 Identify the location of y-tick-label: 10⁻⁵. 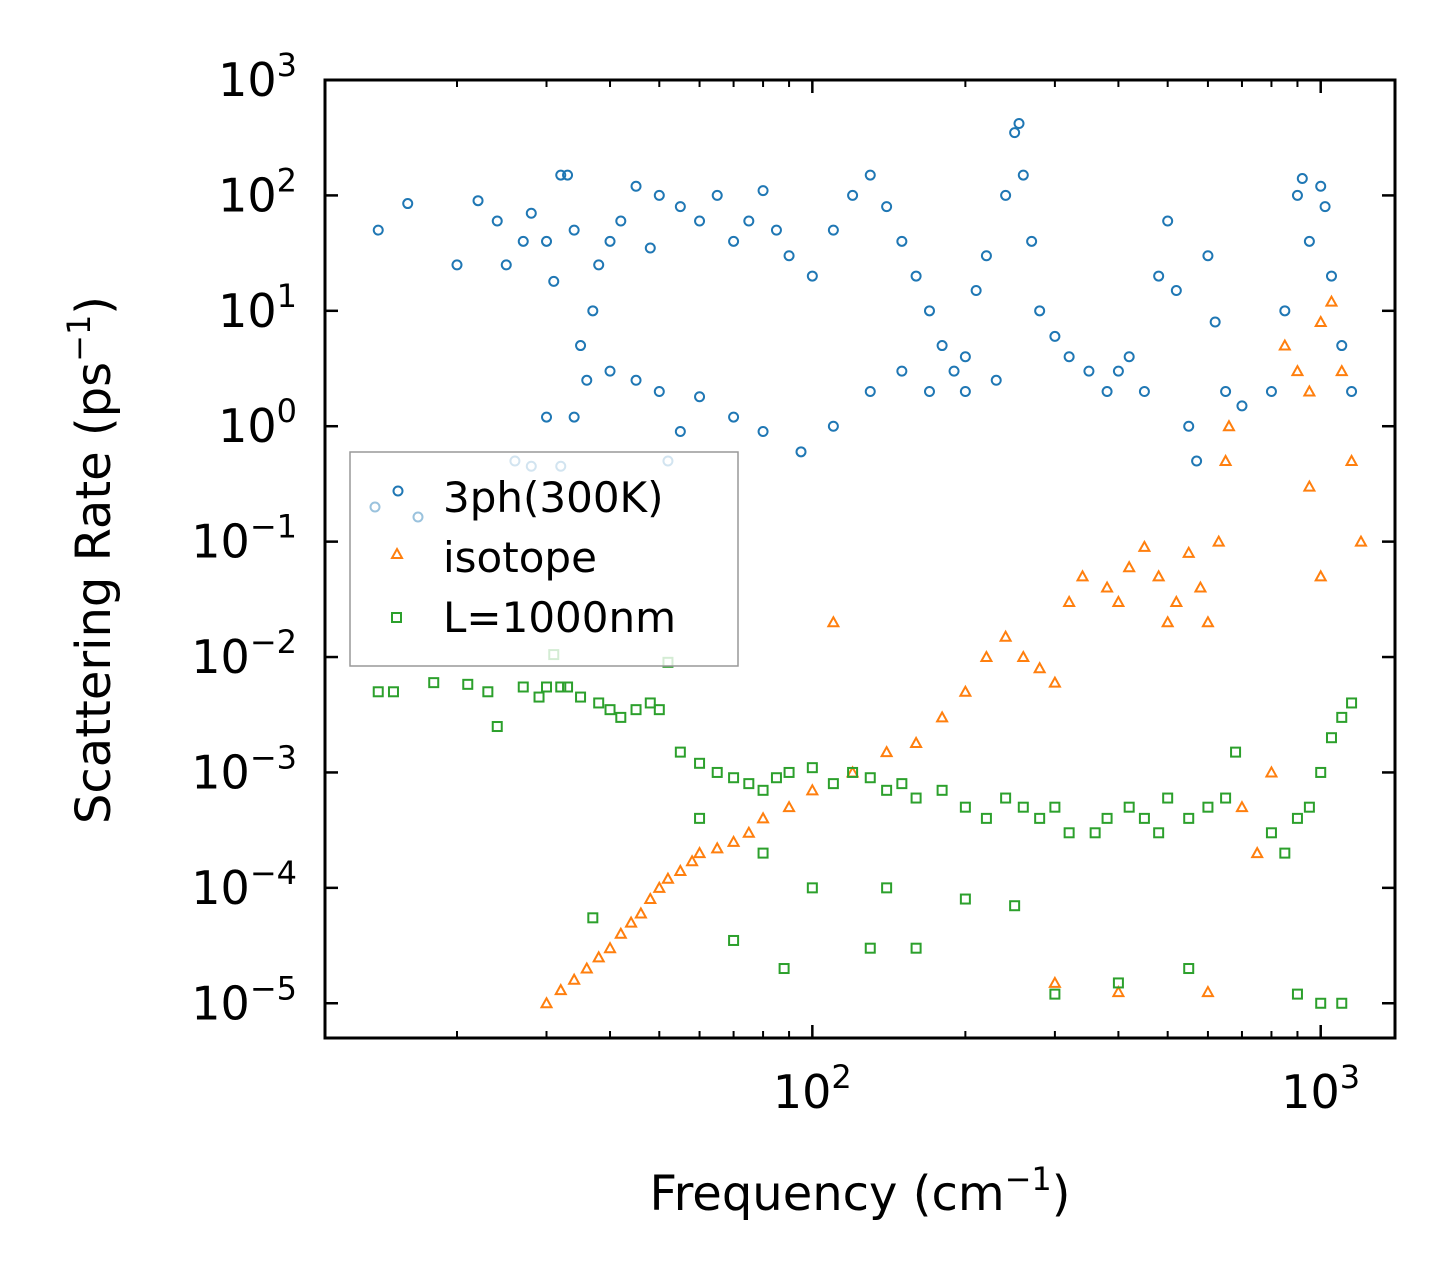
(244, 999).